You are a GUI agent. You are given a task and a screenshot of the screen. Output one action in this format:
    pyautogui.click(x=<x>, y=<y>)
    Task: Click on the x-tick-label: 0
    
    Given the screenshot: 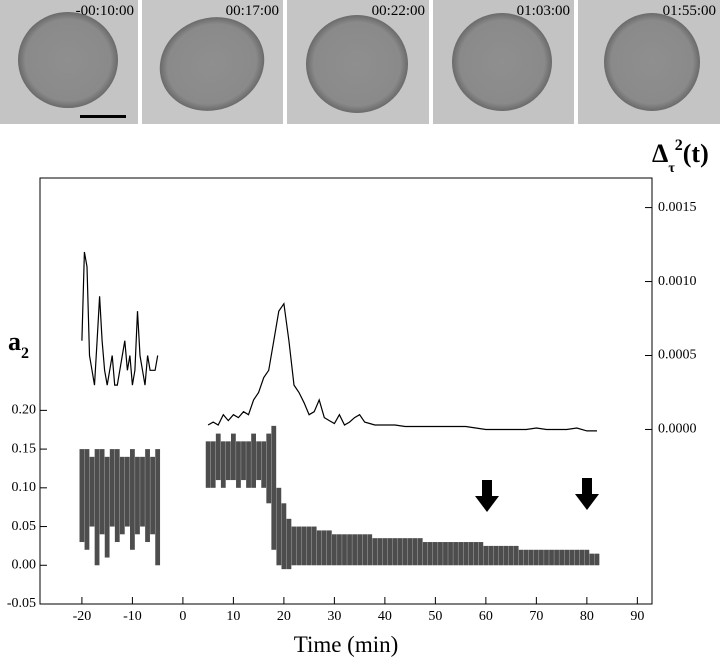 What is the action you would take?
    pyautogui.click(x=182, y=616)
    